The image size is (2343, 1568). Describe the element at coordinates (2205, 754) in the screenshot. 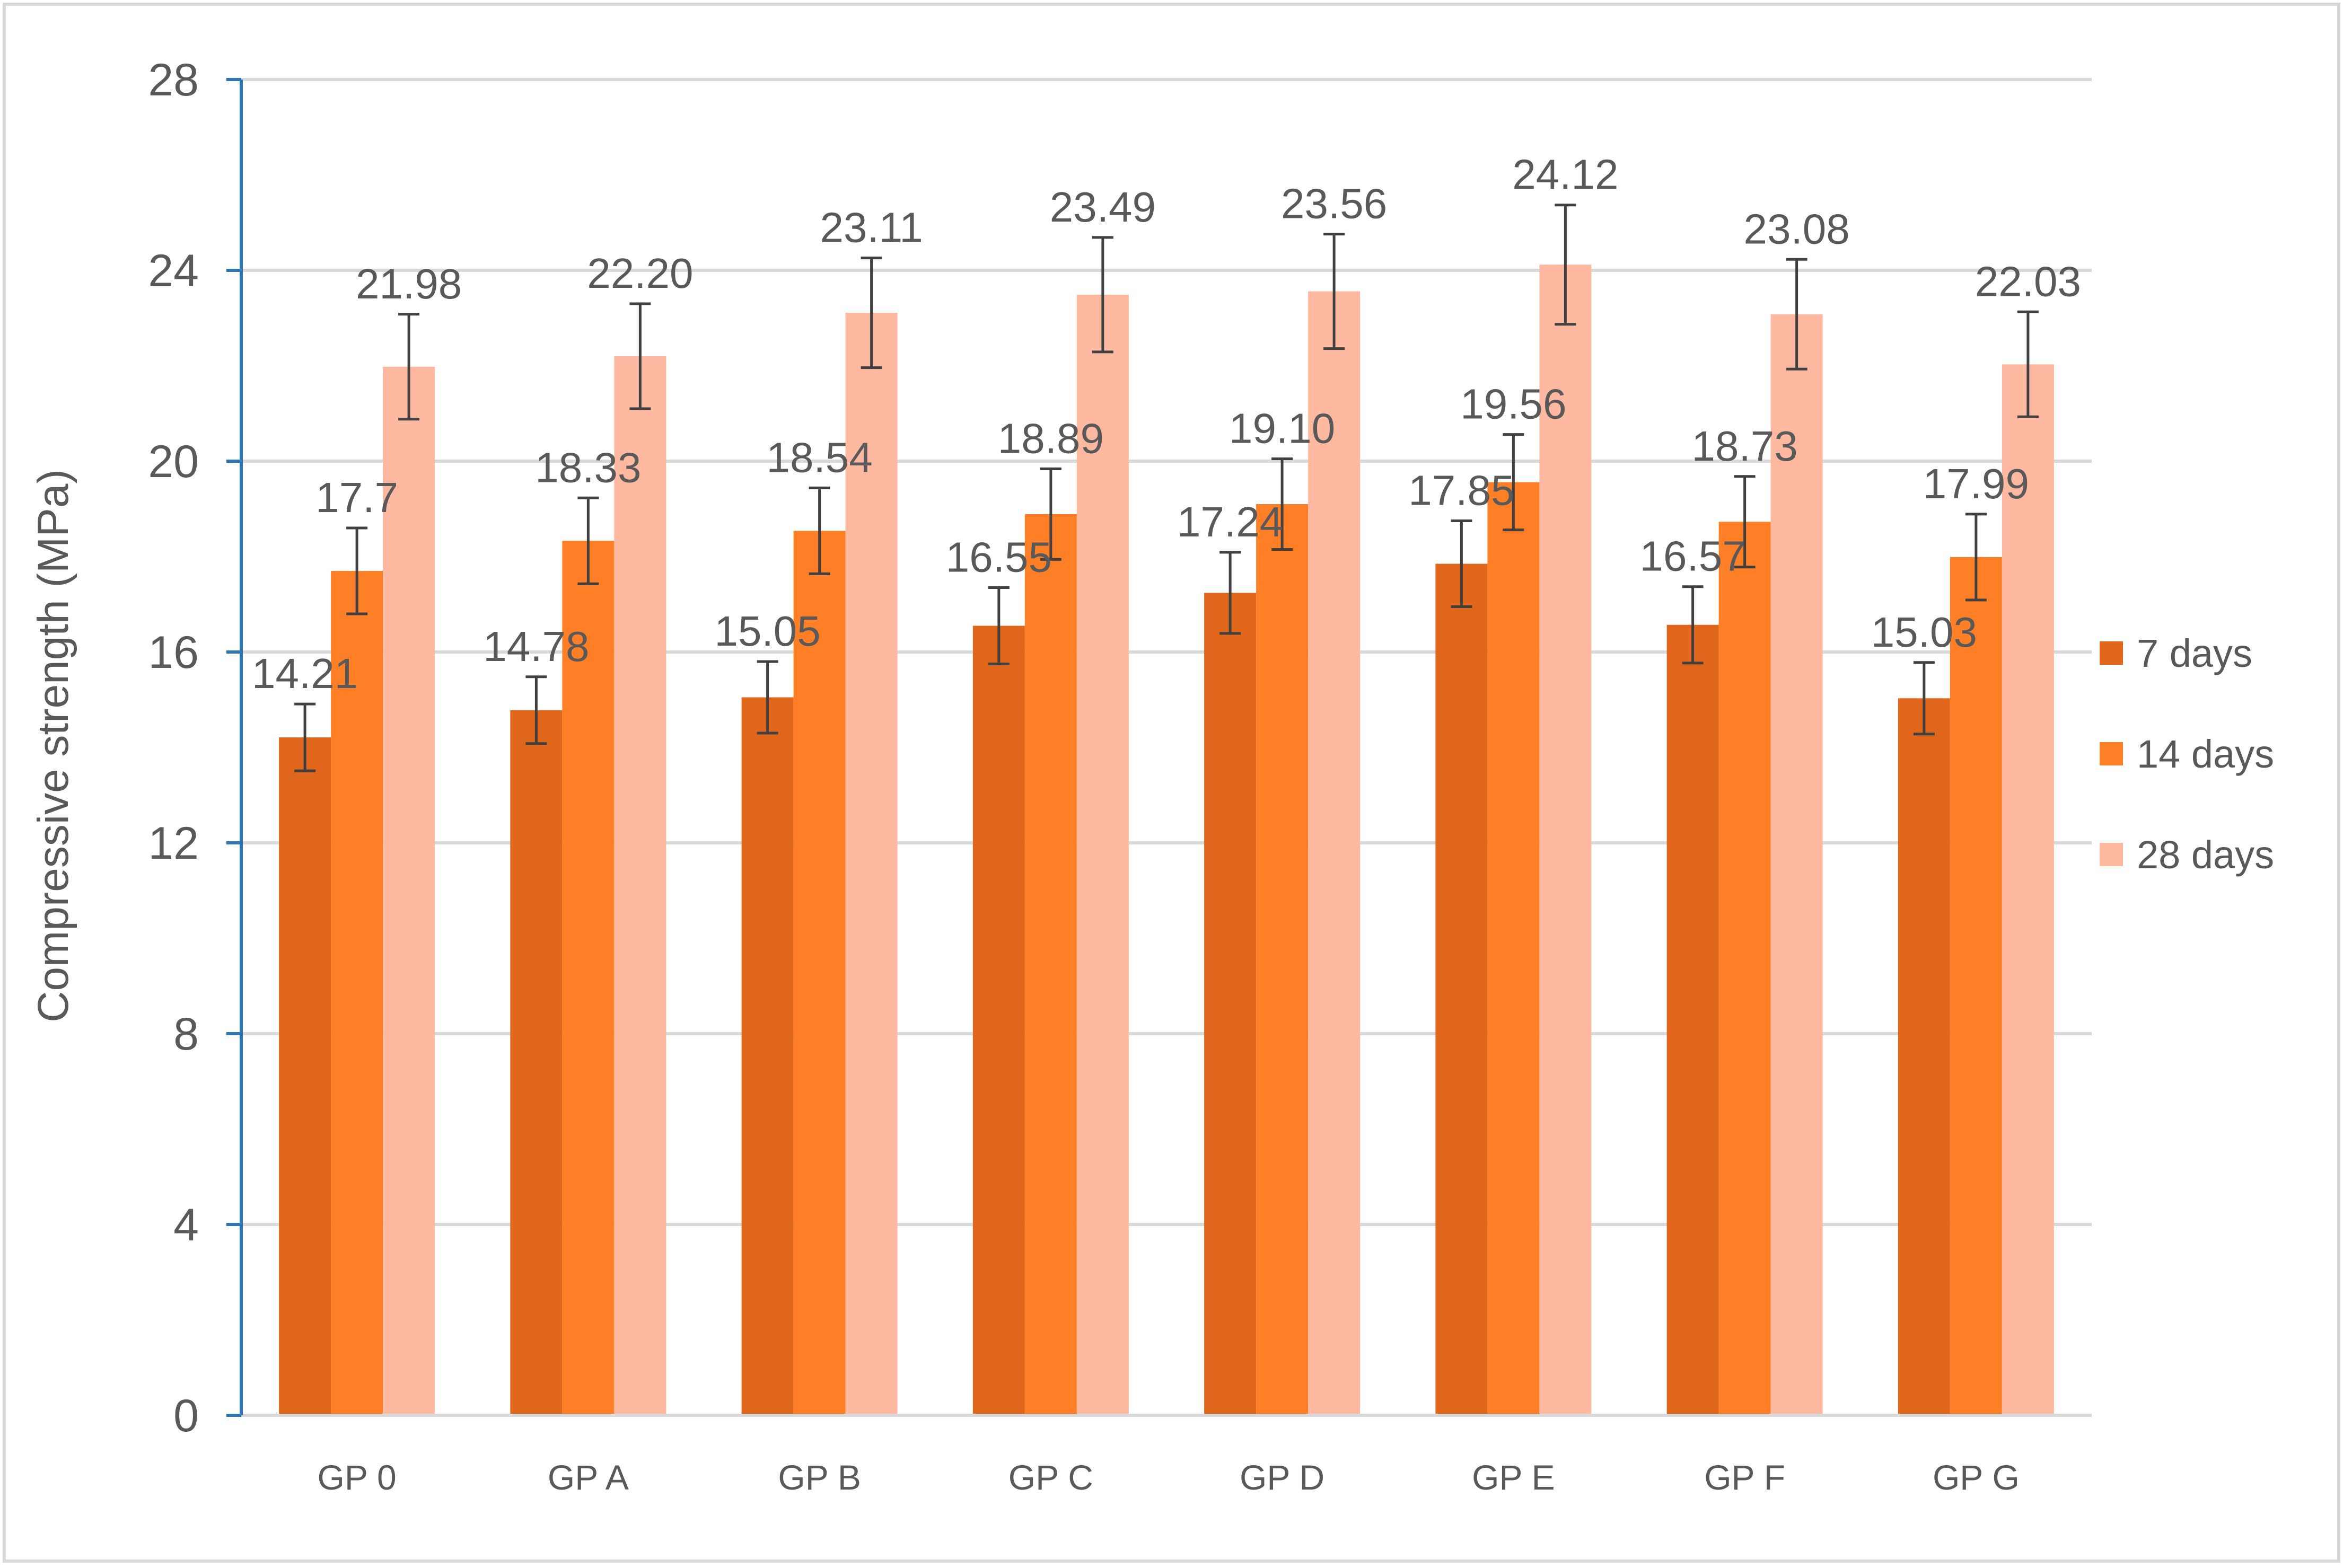

I see `legend-label: 14 days` at that location.